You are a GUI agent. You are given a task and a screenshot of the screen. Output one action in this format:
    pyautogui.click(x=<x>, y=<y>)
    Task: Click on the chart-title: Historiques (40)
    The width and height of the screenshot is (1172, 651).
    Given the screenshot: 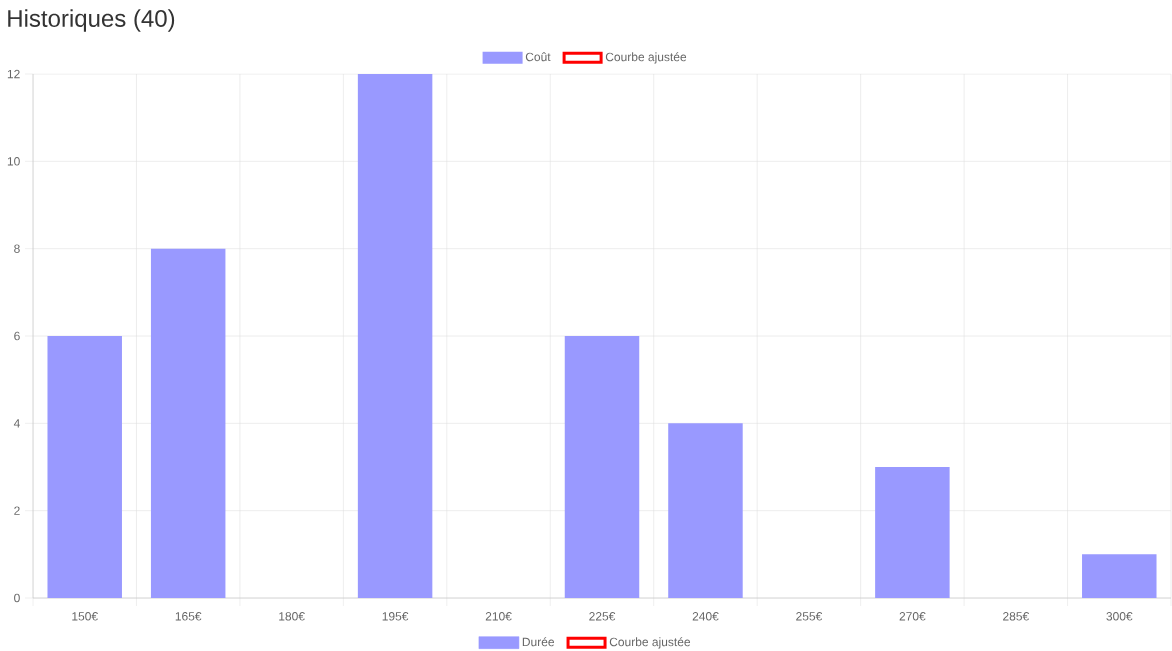 What is the action you would take?
    pyautogui.click(x=91, y=20)
    